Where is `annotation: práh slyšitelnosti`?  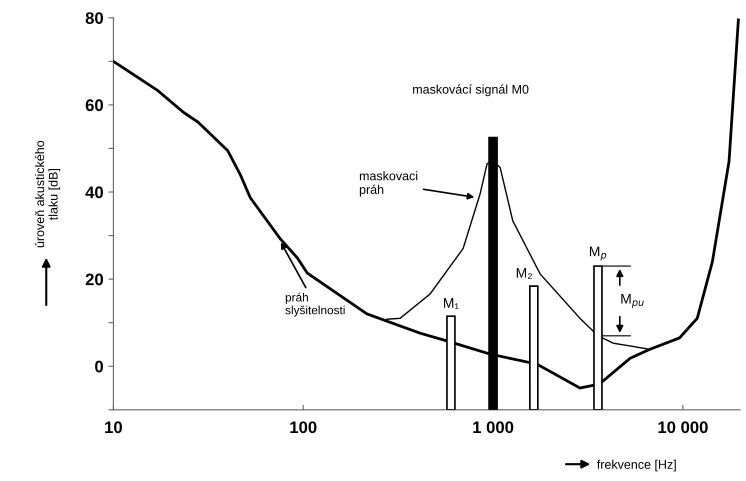 annotation: práh slyšitelnosti is located at coordinates (315, 304).